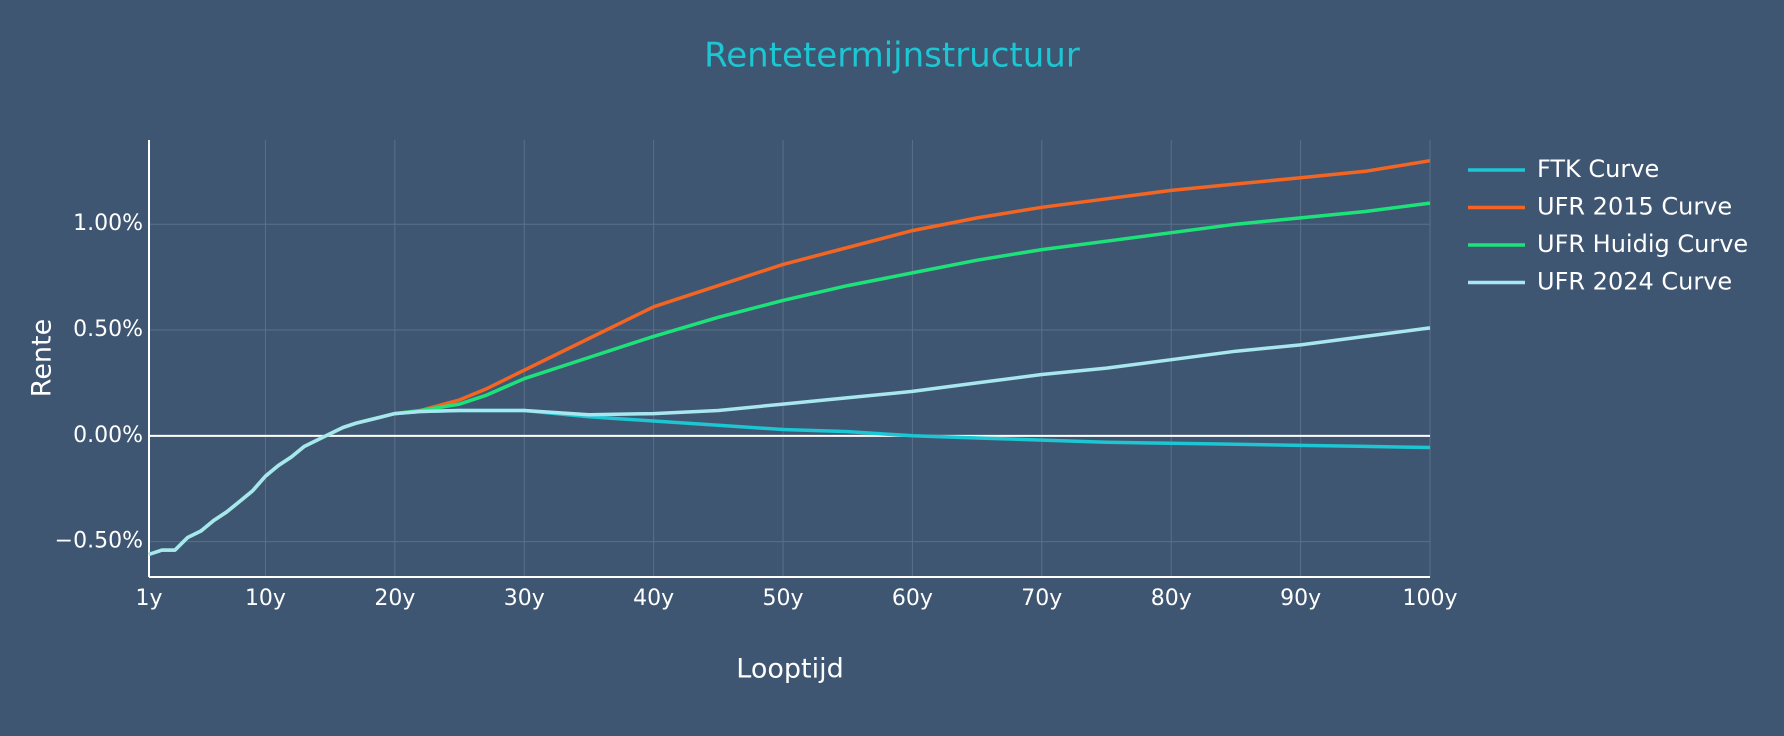 The width and height of the screenshot is (1784, 736). What do you see at coordinates (394, 598) in the screenshot?
I see `x-tick-label: 20y` at bounding box center [394, 598].